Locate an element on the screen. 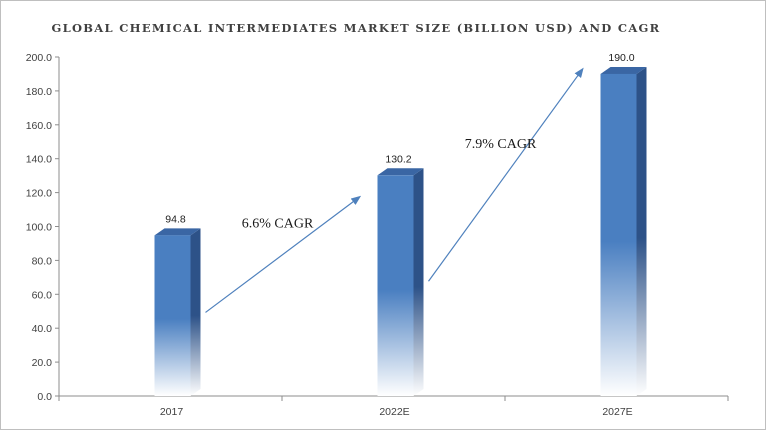 Image resolution: width=766 pixels, height=430 pixels. y-tick-label: 60.0 is located at coordinates (42, 295).